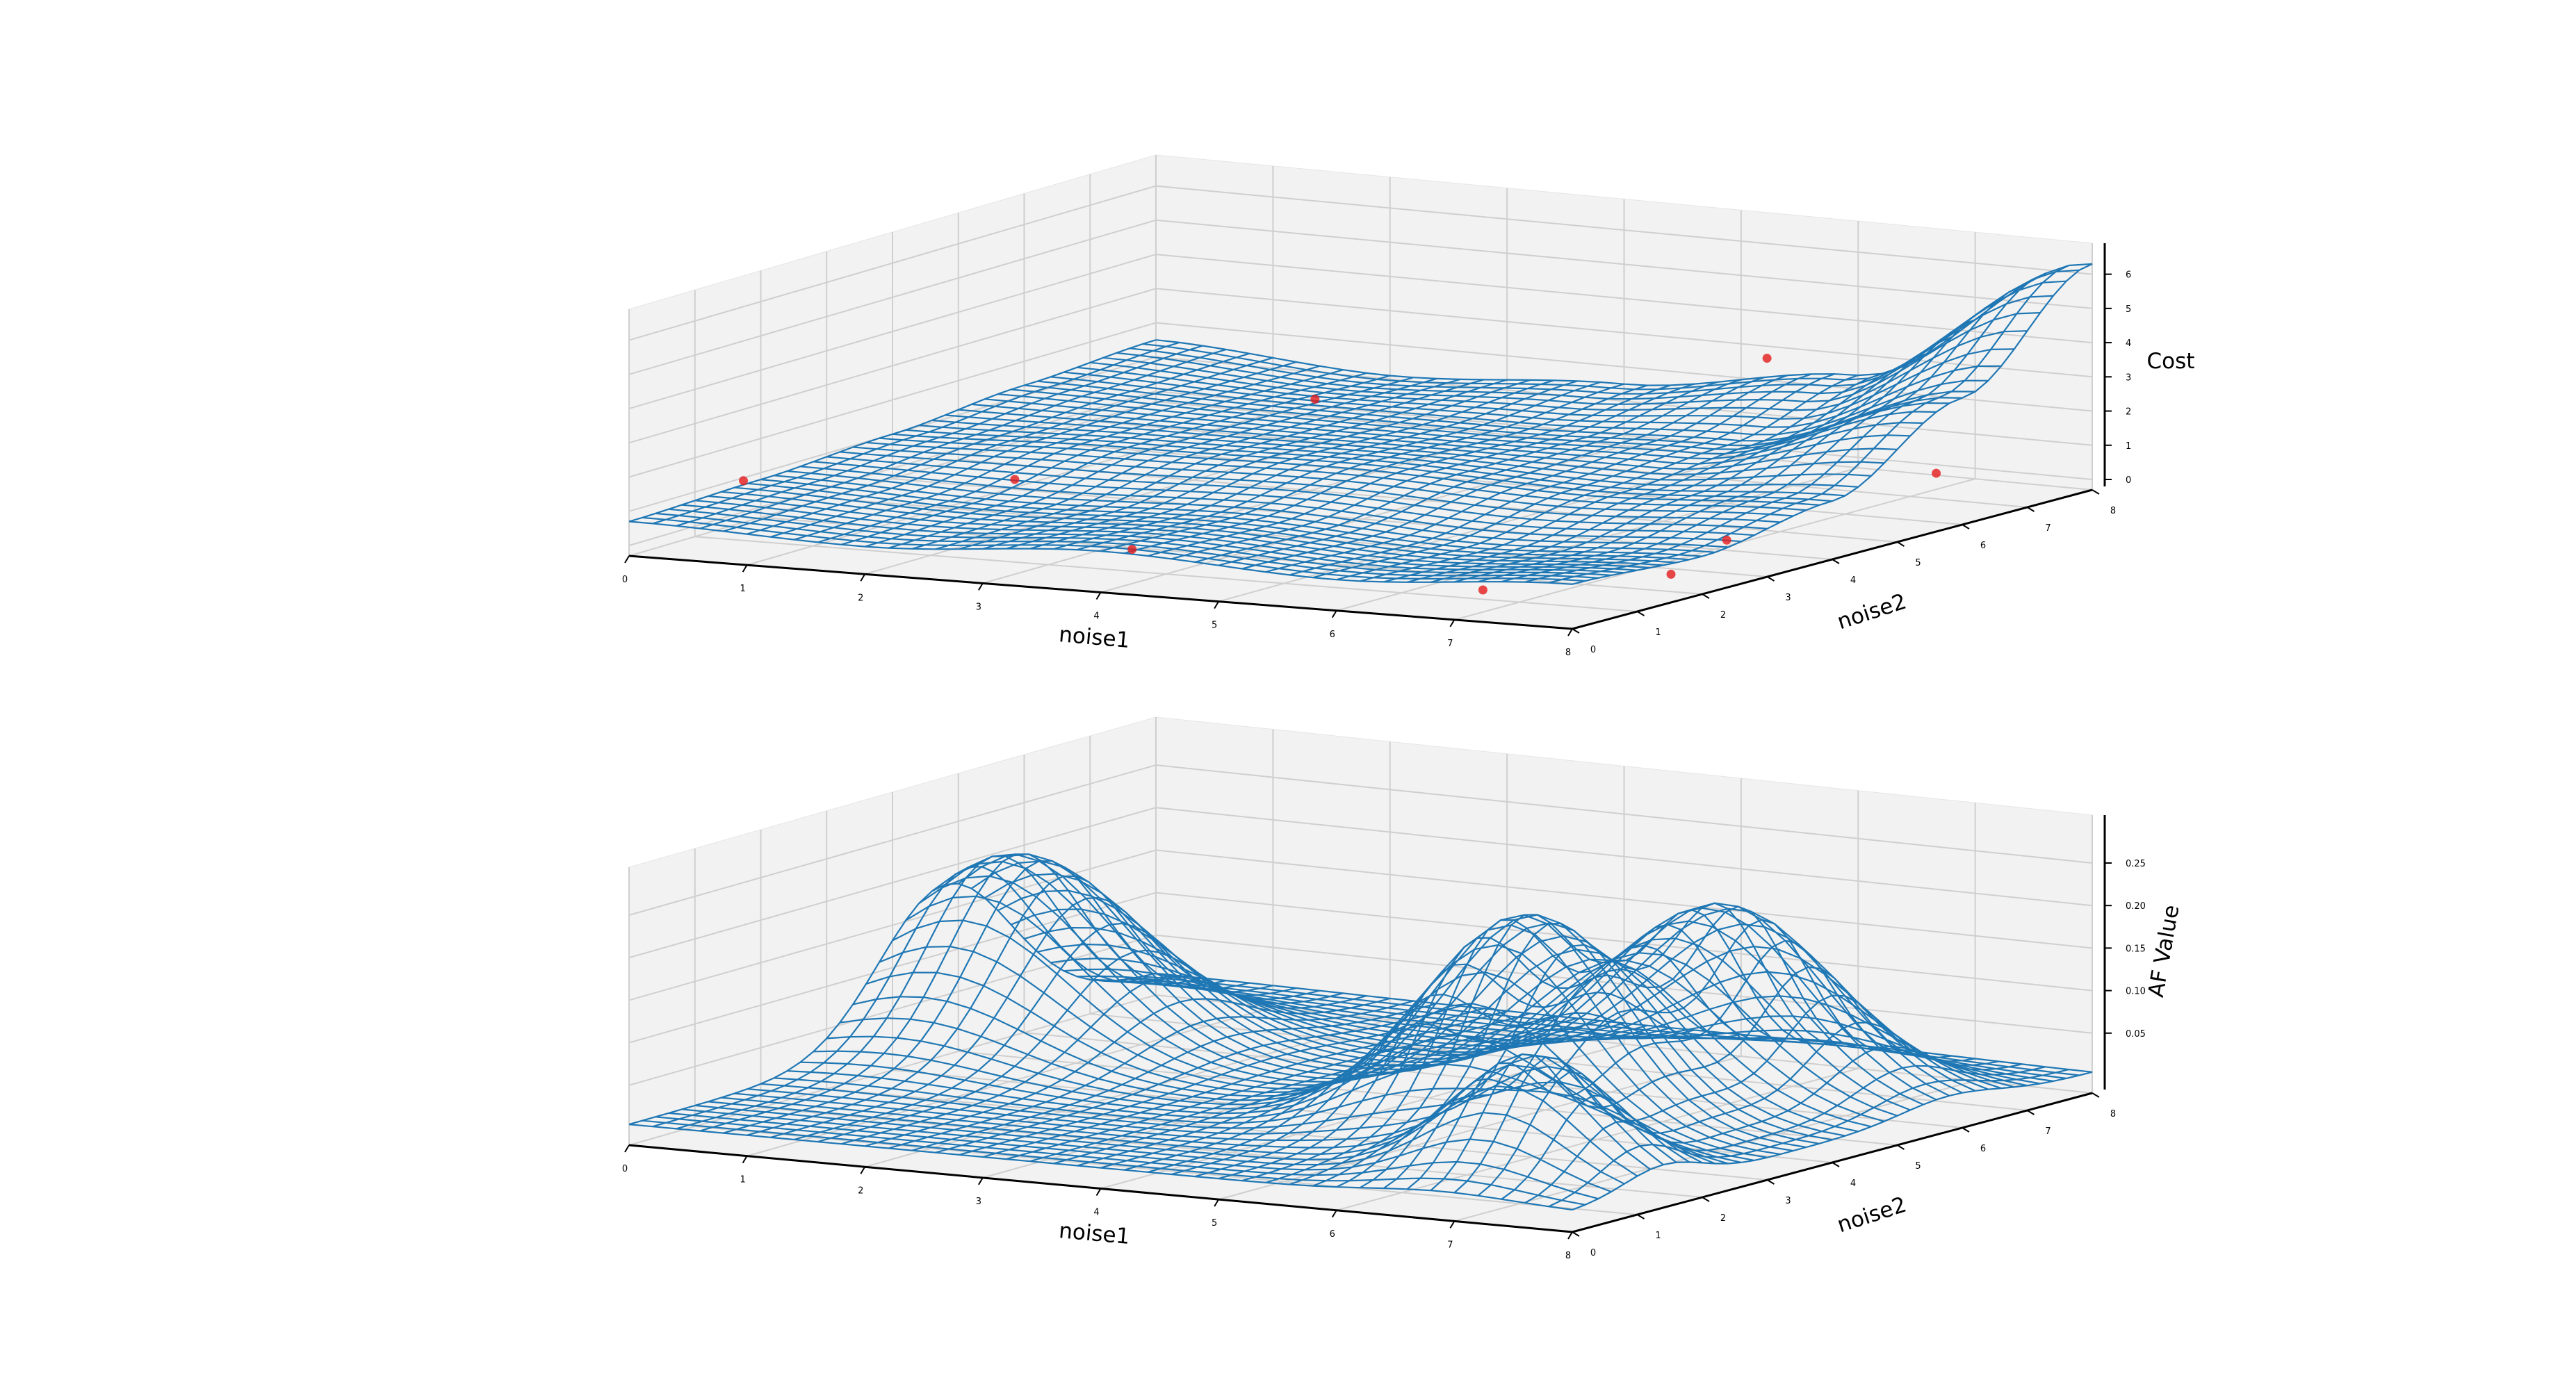  Describe the element at coordinates (1788, 1201) in the screenshot. I see `y-tick-label: 3` at that location.